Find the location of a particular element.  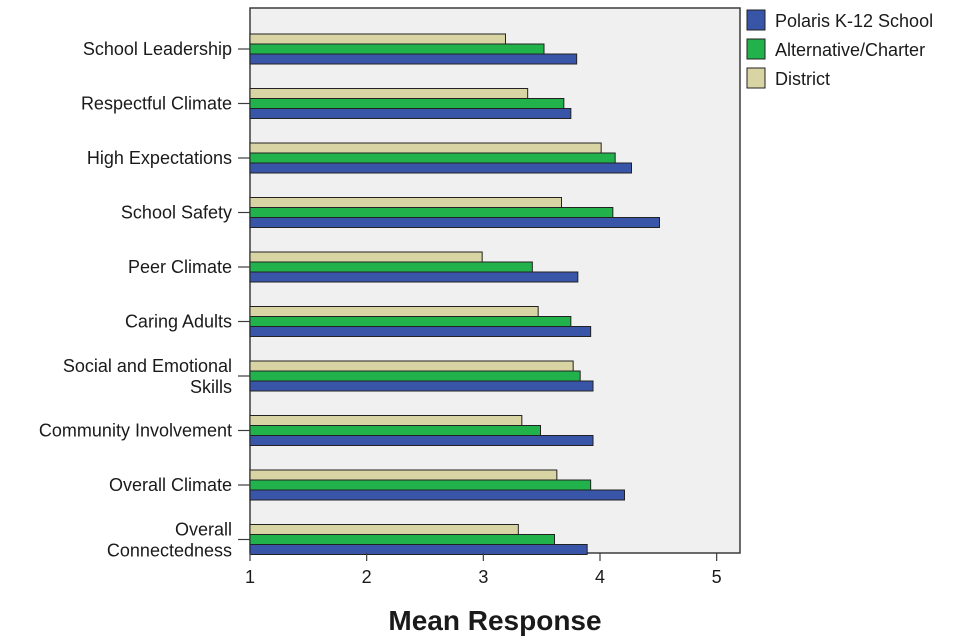

y-tick-label: Overall is located at coordinates (203, 530).